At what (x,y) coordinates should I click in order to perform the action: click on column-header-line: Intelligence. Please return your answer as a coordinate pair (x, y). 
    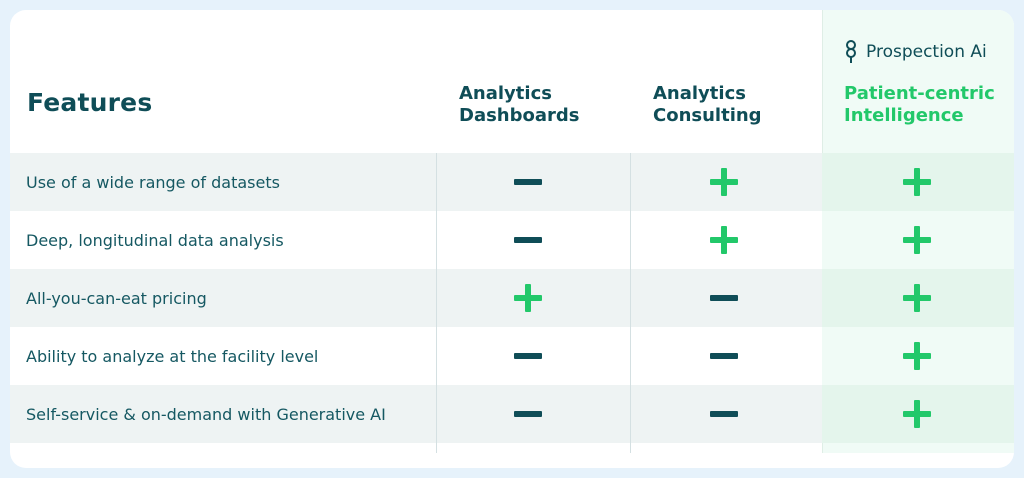
    Looking at the image, I should click on (904, 115).